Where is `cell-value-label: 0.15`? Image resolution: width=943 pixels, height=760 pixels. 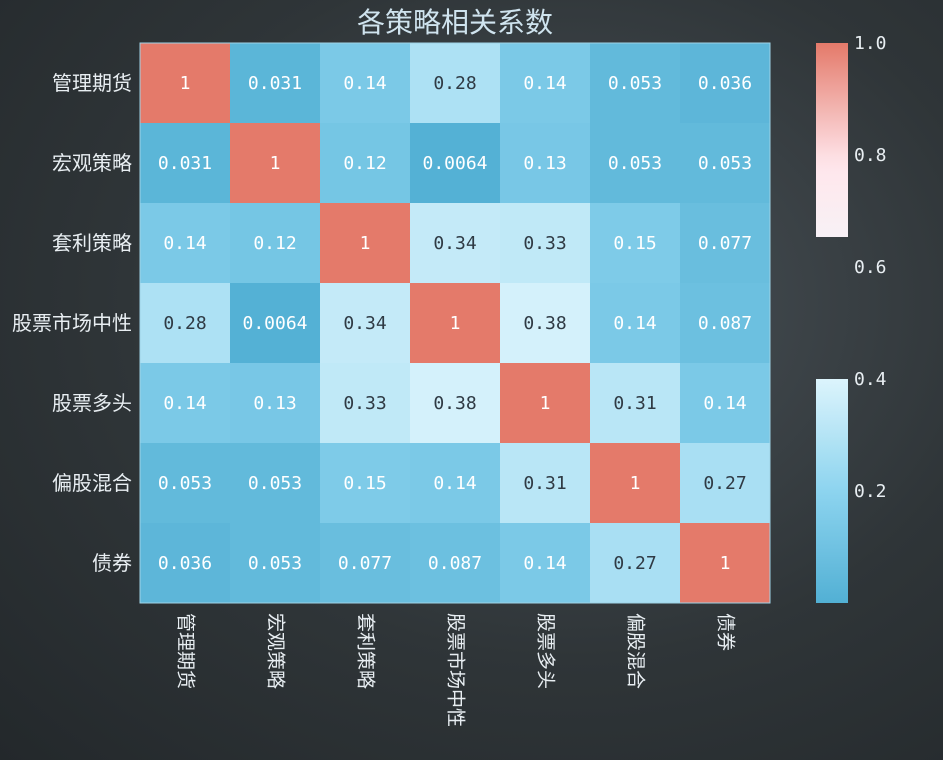
cell-value-label: 0.15 is located at coordinates (364, 483).